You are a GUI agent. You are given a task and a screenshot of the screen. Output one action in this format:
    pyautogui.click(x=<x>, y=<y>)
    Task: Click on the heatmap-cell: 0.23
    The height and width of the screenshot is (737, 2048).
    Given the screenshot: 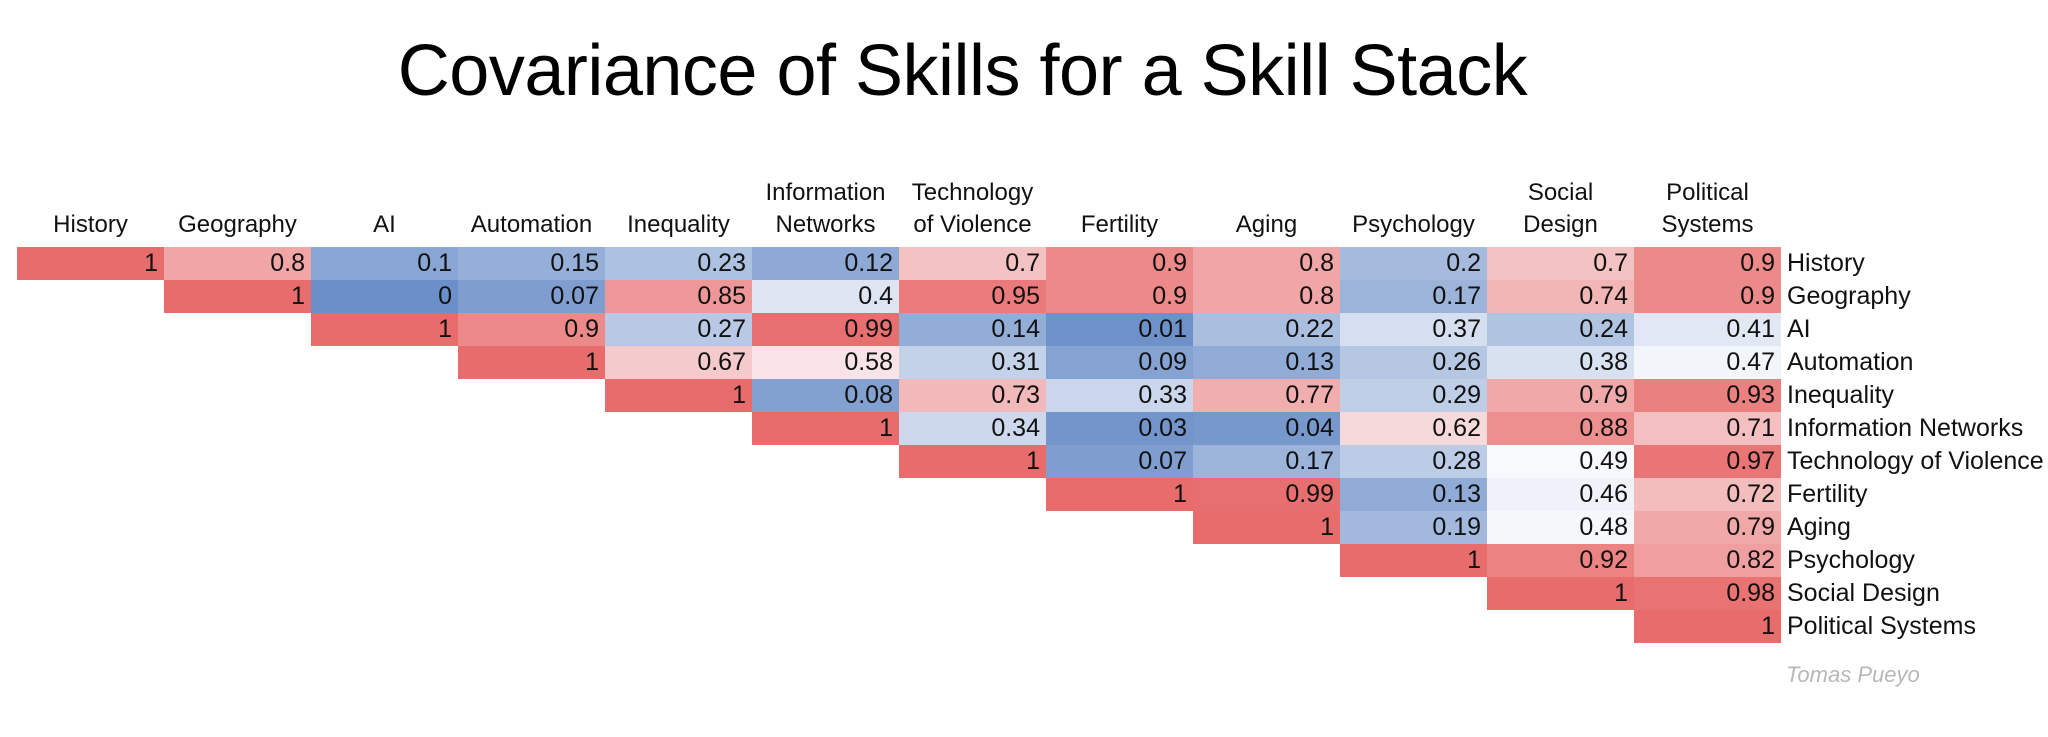 What is the action you would take?
    pyautogui.click(x=678, y=263)
    